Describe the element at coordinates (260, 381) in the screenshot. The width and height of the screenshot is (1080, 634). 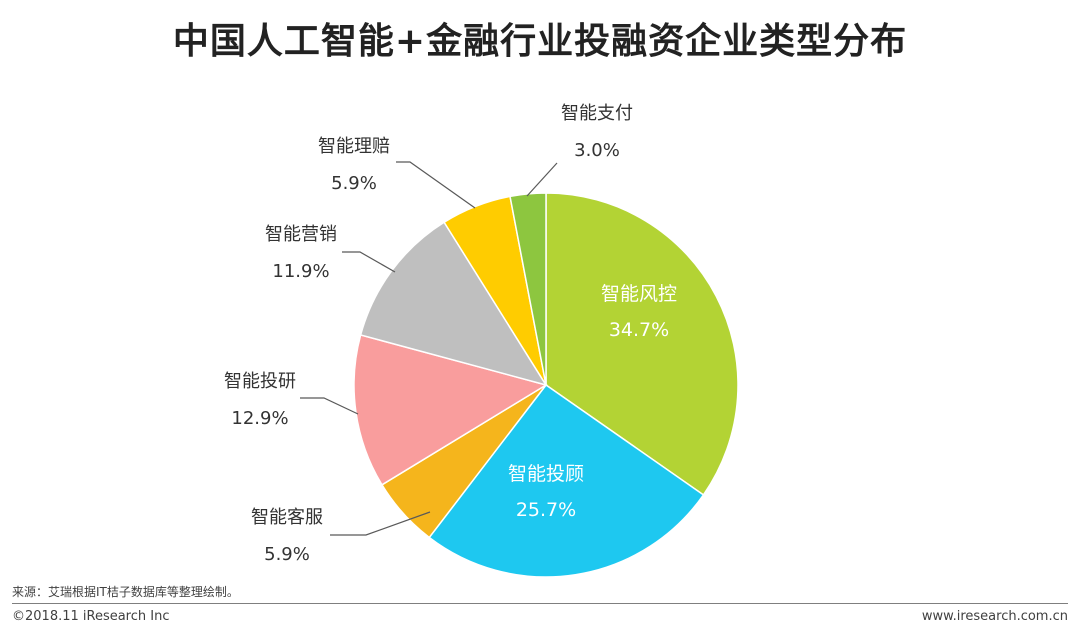
I see `slice-label-4: 智能投研` at that location.